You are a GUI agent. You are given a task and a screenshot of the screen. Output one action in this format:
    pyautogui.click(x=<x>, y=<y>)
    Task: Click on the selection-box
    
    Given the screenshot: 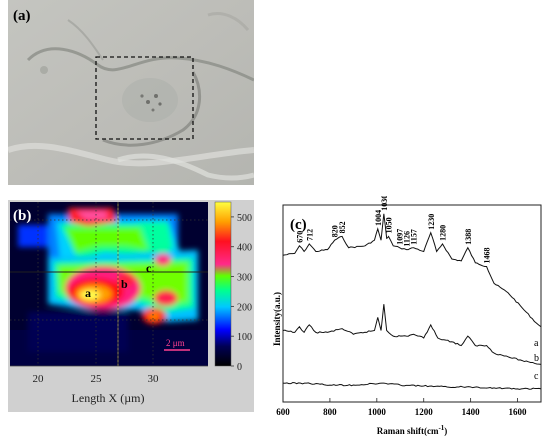 What is the action you would take?
    pyautogui.click(x=144, y=98)
    